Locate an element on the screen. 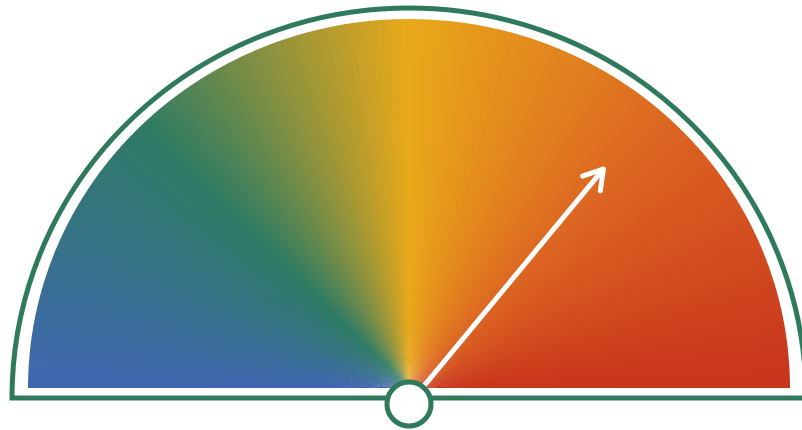 The image size is (802, 430). gauge-needle-group is located at coordinates (506, 286).